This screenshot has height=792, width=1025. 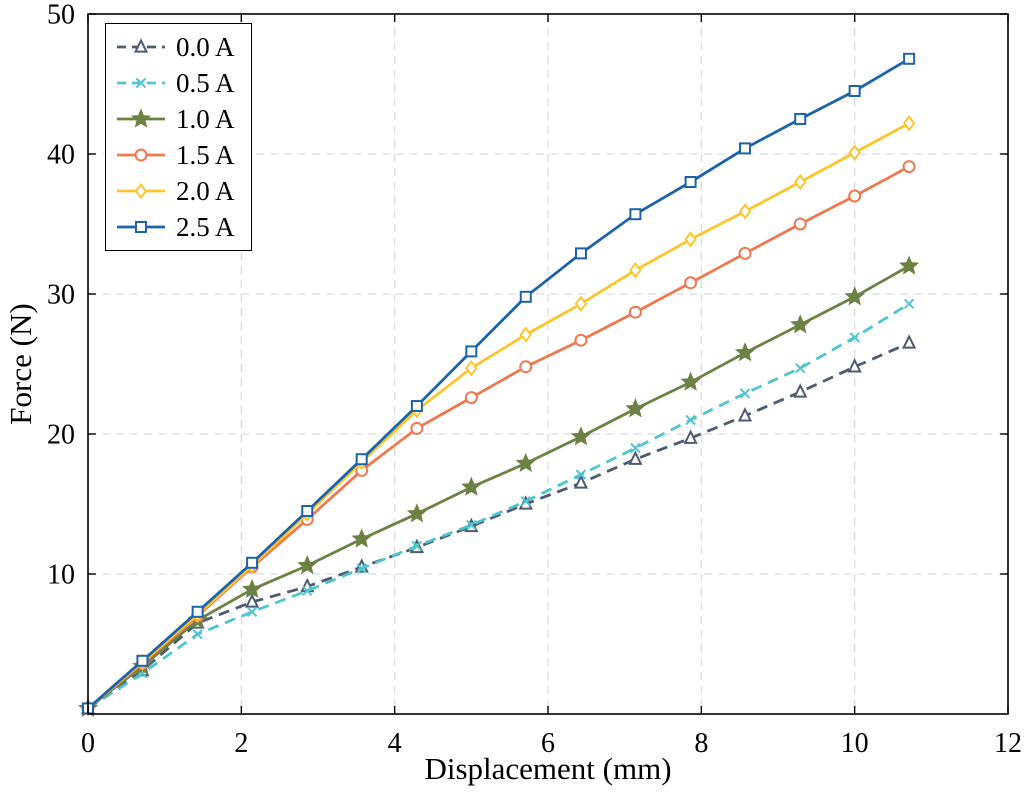 What do you see at coordinates (205, 46) in the screenshot?
I see `legend-label: 0.0 A` at bounding box center [205, 46].